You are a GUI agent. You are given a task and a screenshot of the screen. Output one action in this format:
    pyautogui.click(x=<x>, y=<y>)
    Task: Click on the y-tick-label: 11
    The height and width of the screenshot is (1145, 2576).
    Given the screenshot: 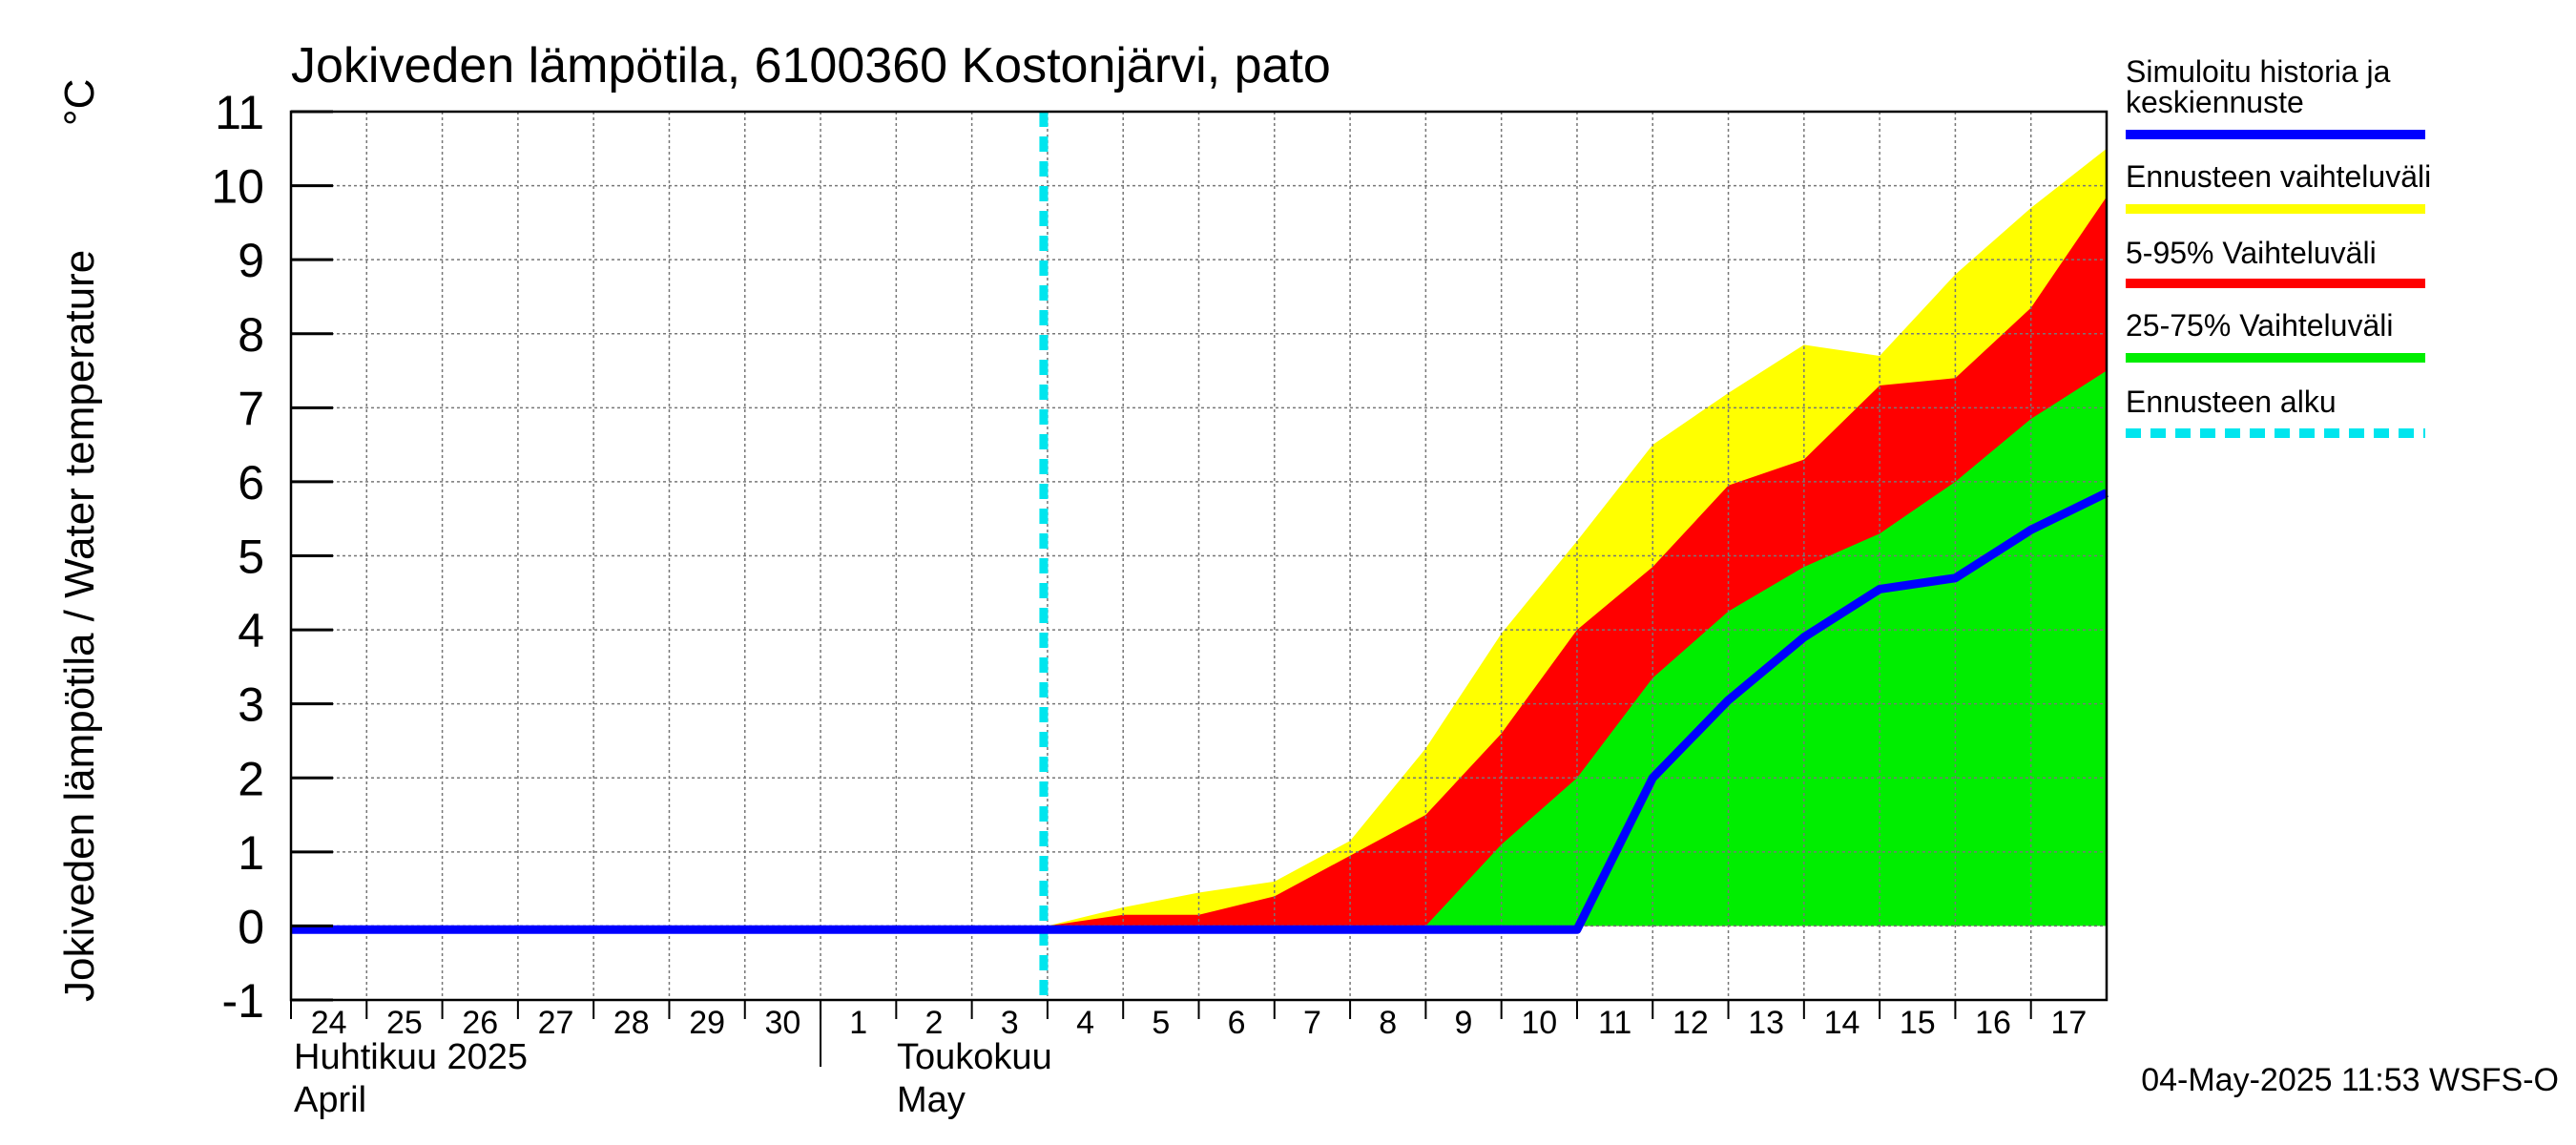 What is the action you would take?
    pyautogui.click(x=239, y=113)
    